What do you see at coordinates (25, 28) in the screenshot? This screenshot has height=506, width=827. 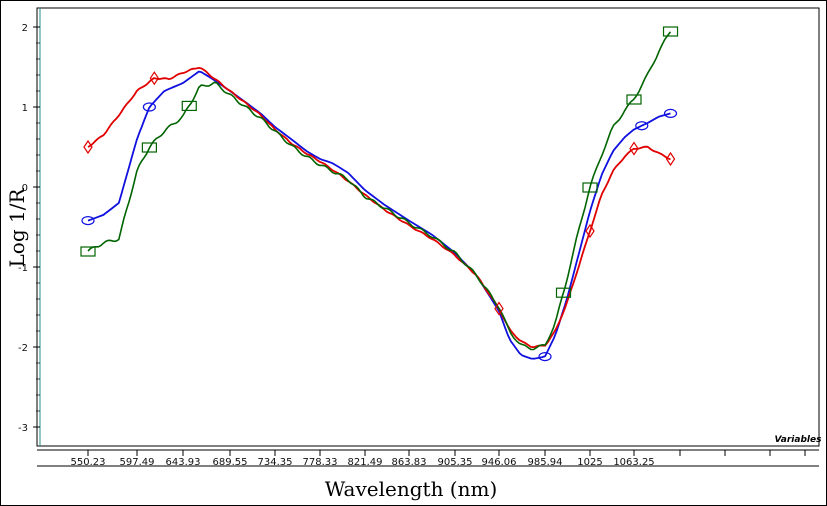 I see `y-tick-label: 2` at bounding box center [25, 28].